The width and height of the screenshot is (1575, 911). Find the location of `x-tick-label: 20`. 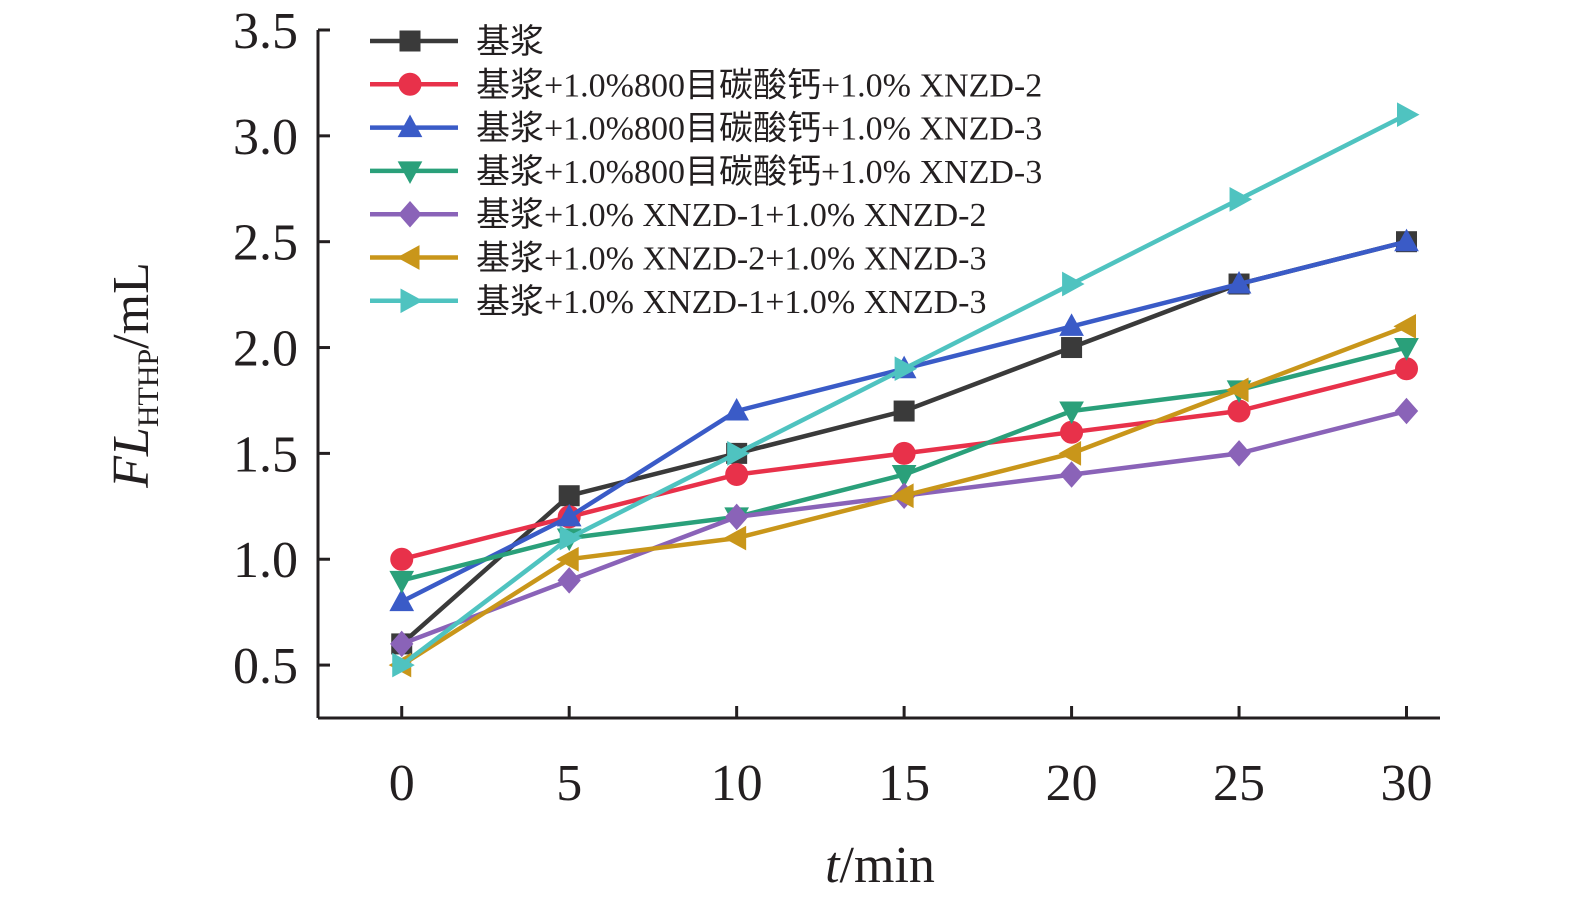

x-tick-label: 20 is located at coordinates (1072, 783).